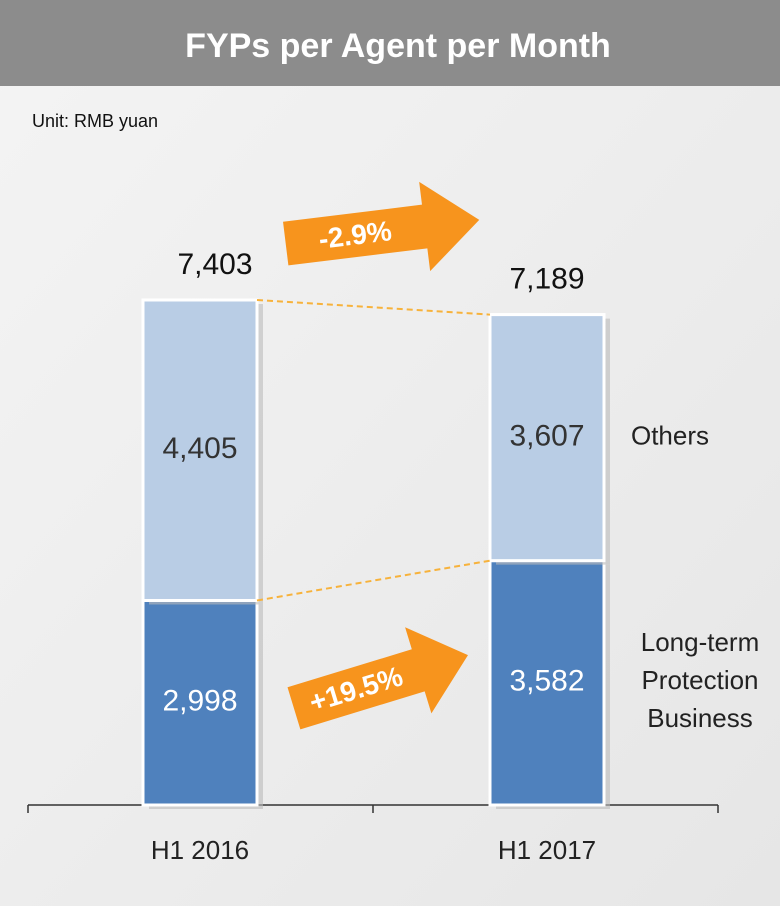 The image size is (780, 906). I want to click on value-label: 3,607, so click(546, 436).